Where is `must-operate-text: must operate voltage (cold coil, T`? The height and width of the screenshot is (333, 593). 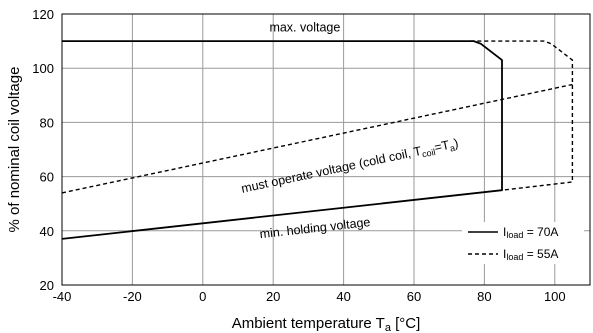 must-operate-text: must operate voltage (cold coil, T is located at coordinates (331, 170).